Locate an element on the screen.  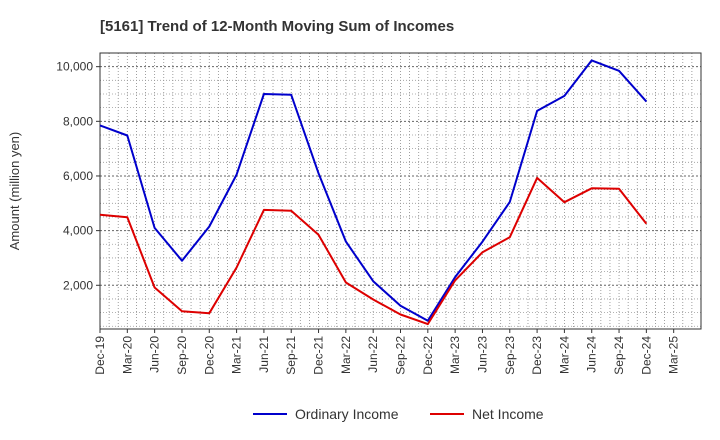
x-tick-label: Dec-19 is located at coordinates (100, 355).